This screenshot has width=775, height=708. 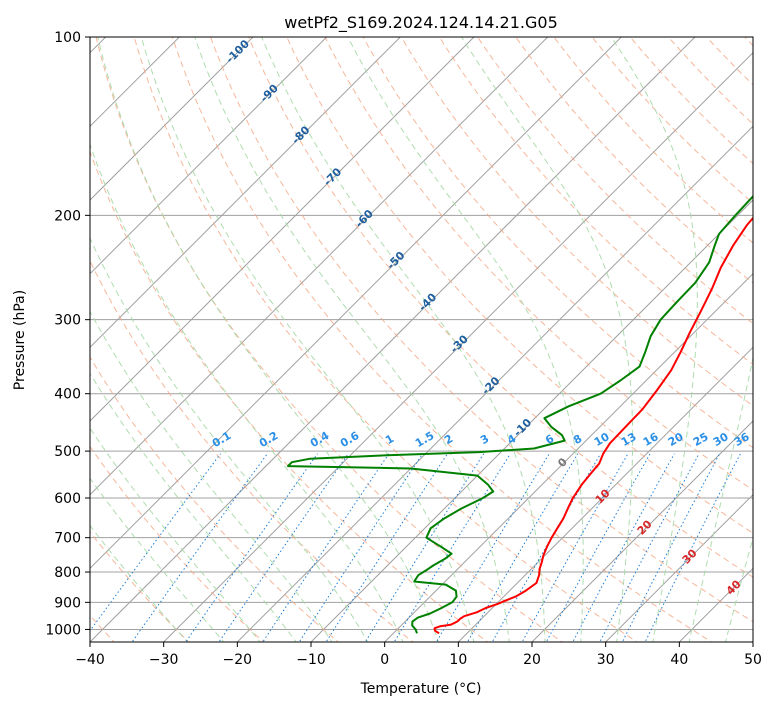 I want to click on x-tick-label: −20, so click(x=238, y=660).